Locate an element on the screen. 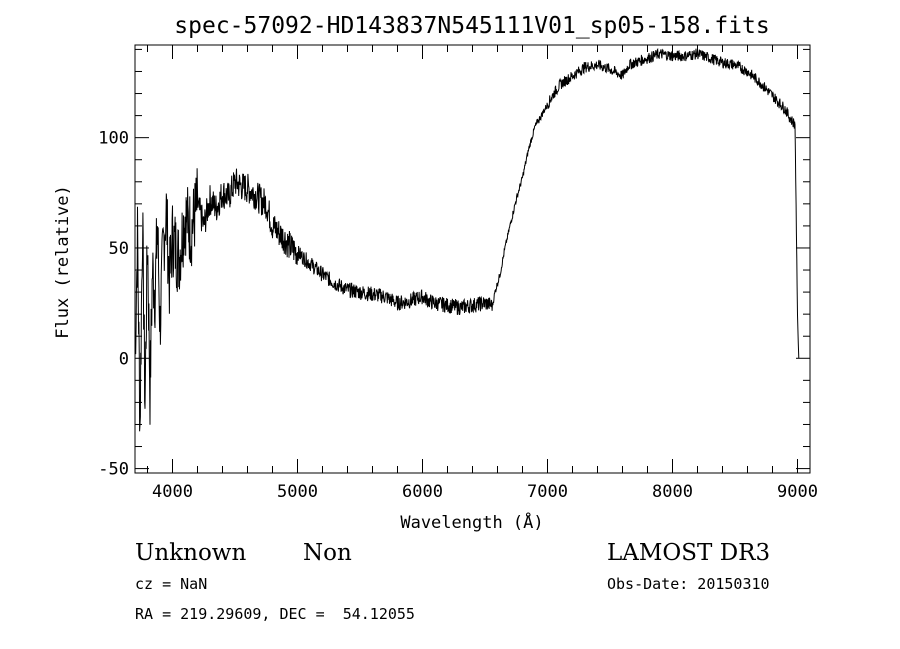  x-tick-label: 5000 is located at coordinates (297, 492).